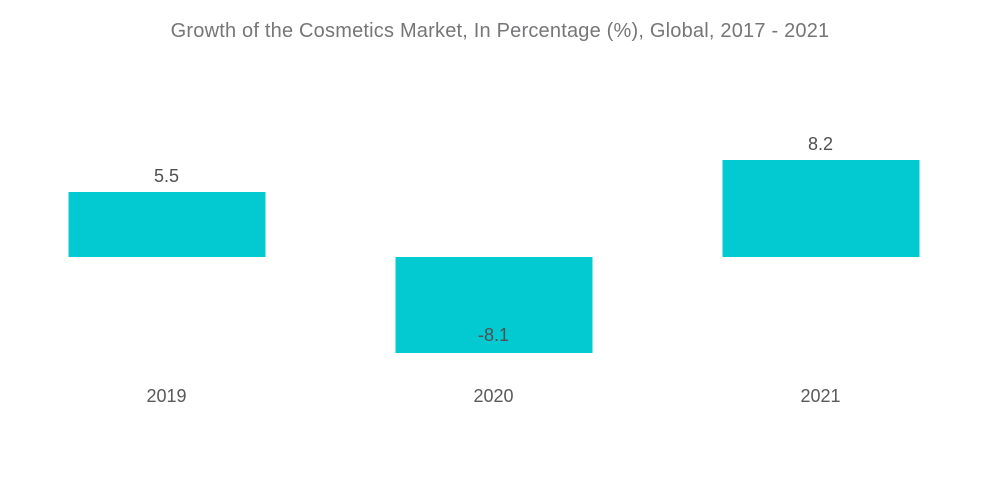 The image size is (1000, 504). I want to click on value-label-2020: -8.1, so click(493, 334).